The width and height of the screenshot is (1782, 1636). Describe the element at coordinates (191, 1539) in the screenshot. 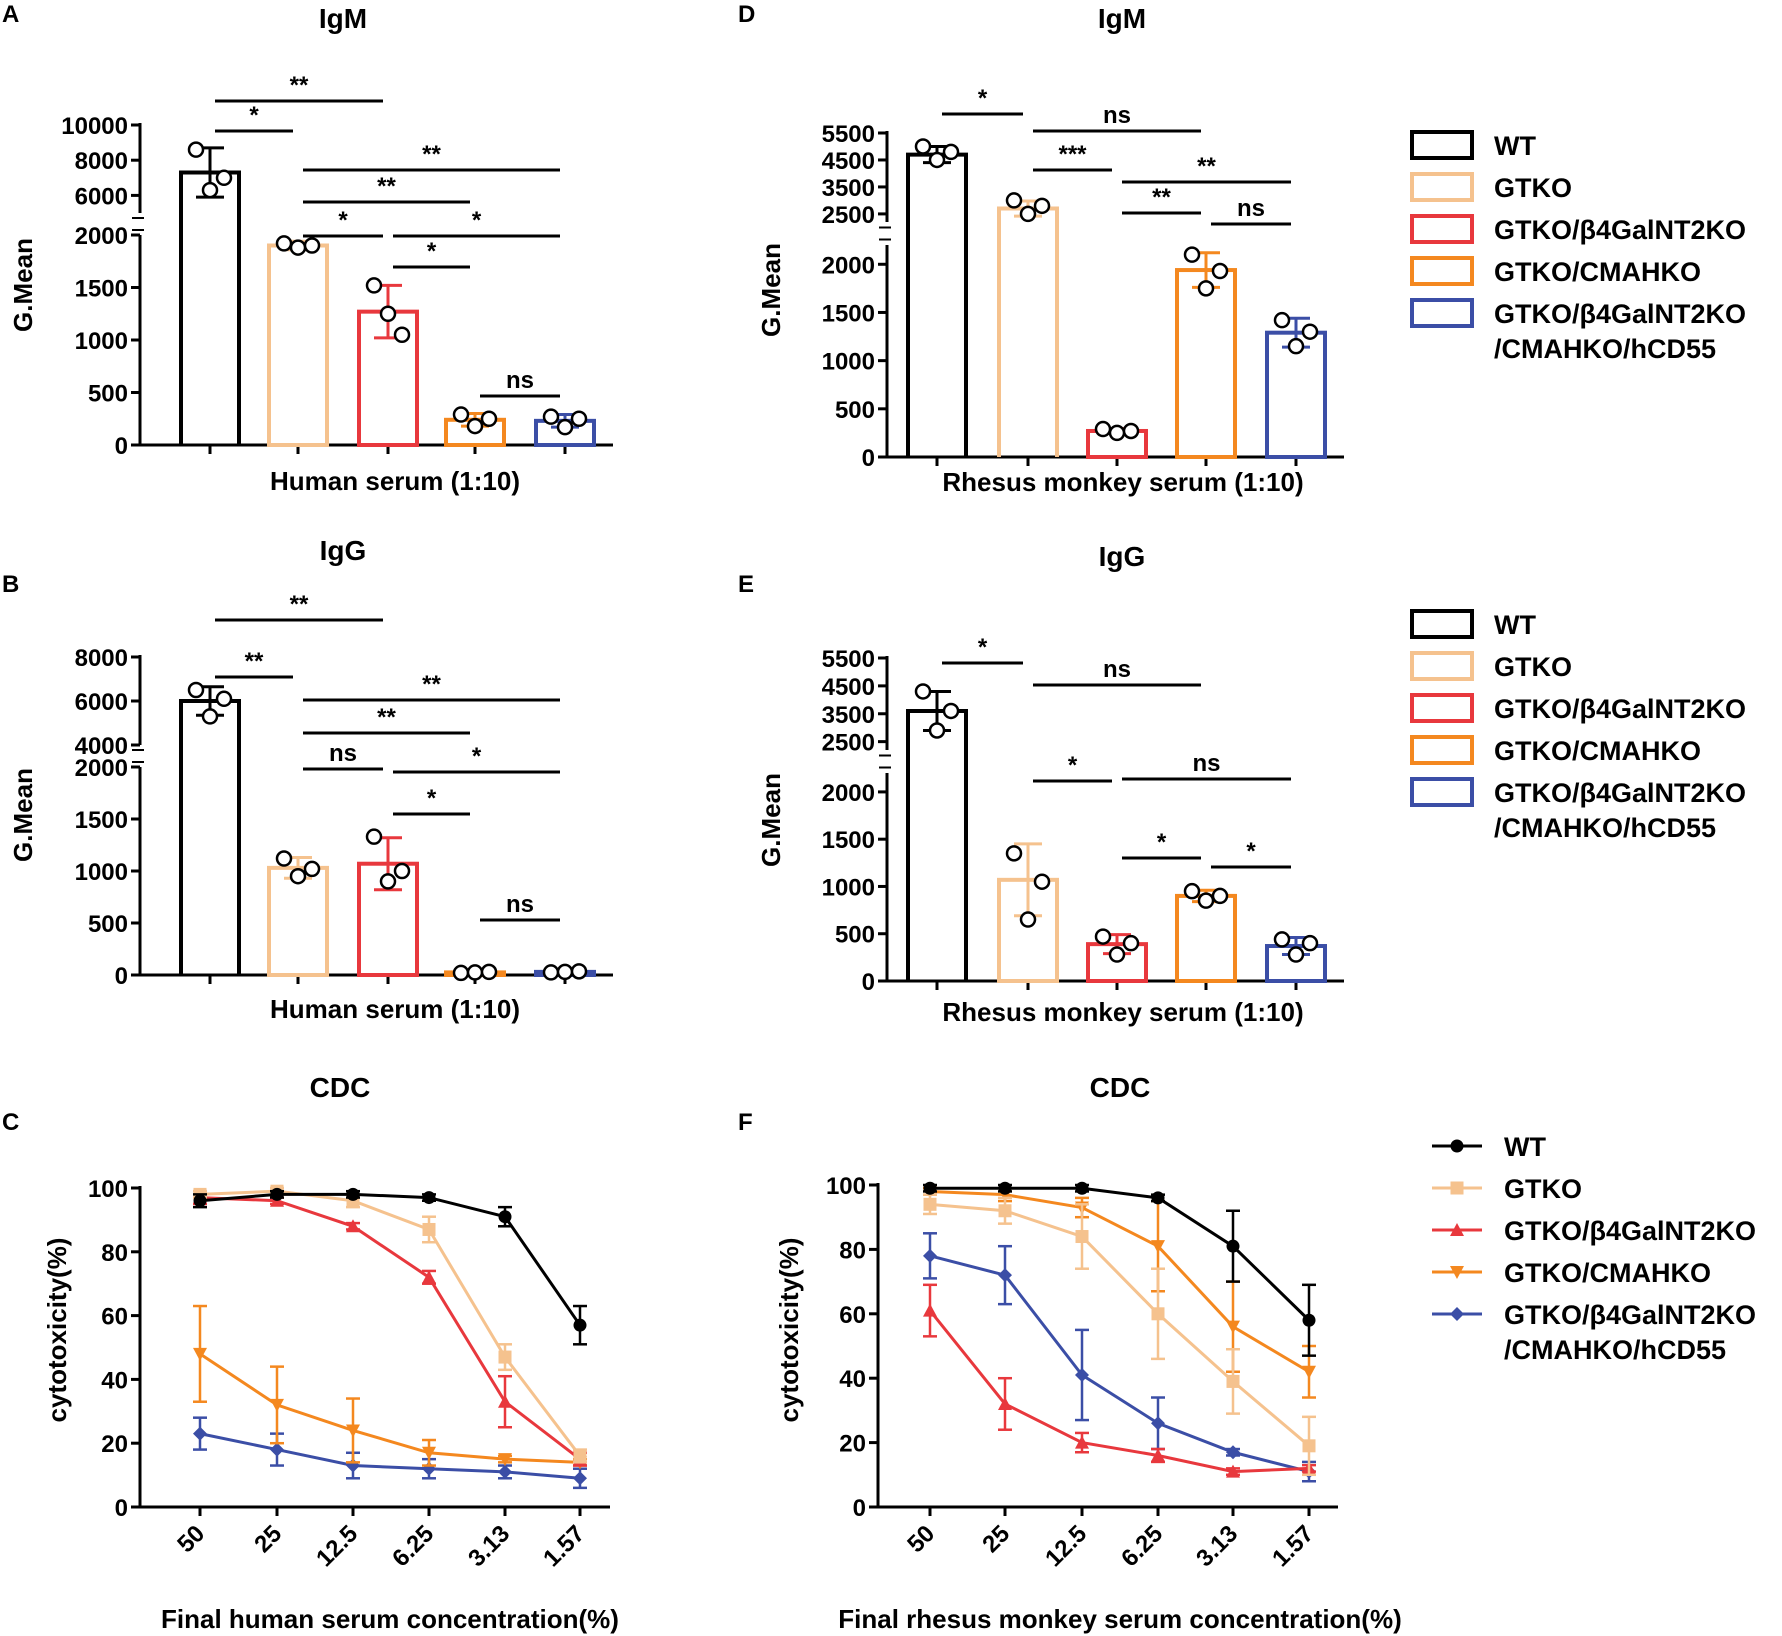

I see `x-tick-label: 50` at that location.